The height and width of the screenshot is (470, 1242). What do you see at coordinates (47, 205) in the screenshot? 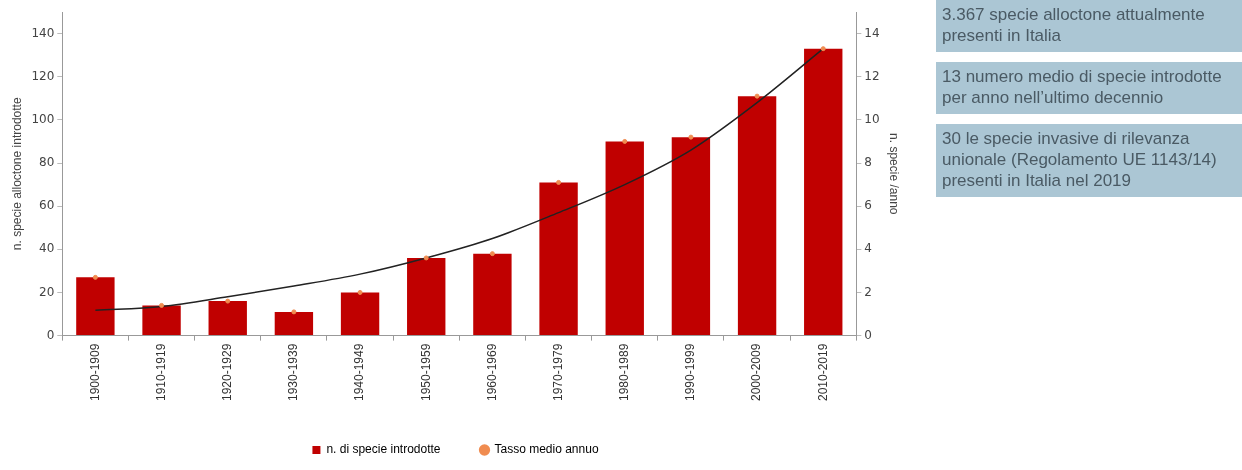
I see `y-tick-label: 60` at bounding box center [47, 205].